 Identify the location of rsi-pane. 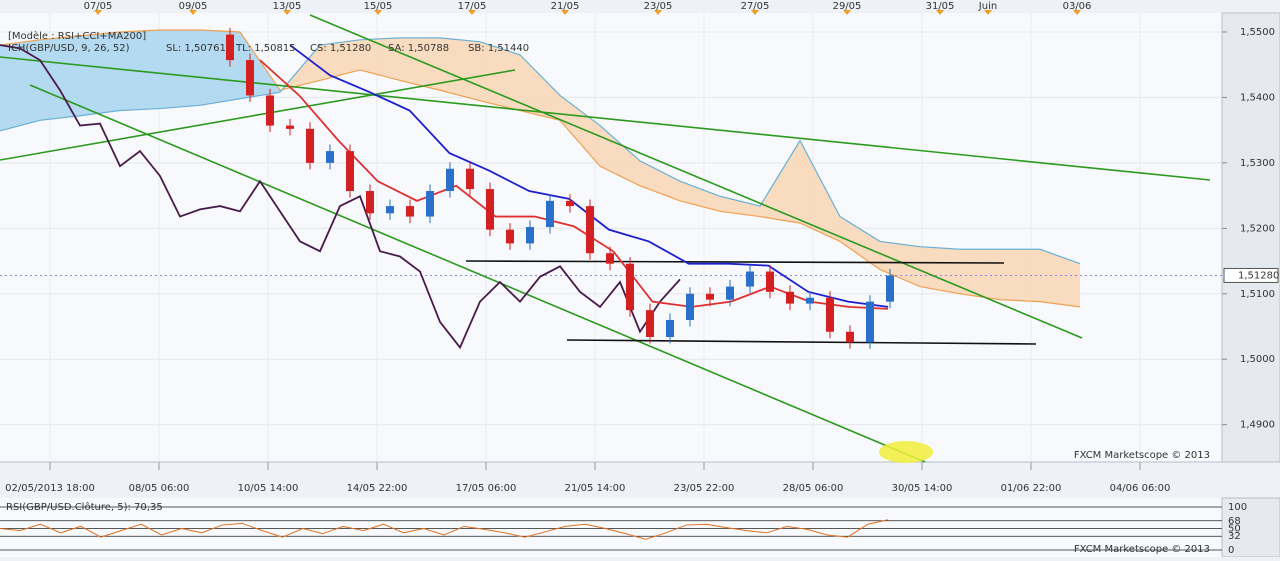
(611, 527).